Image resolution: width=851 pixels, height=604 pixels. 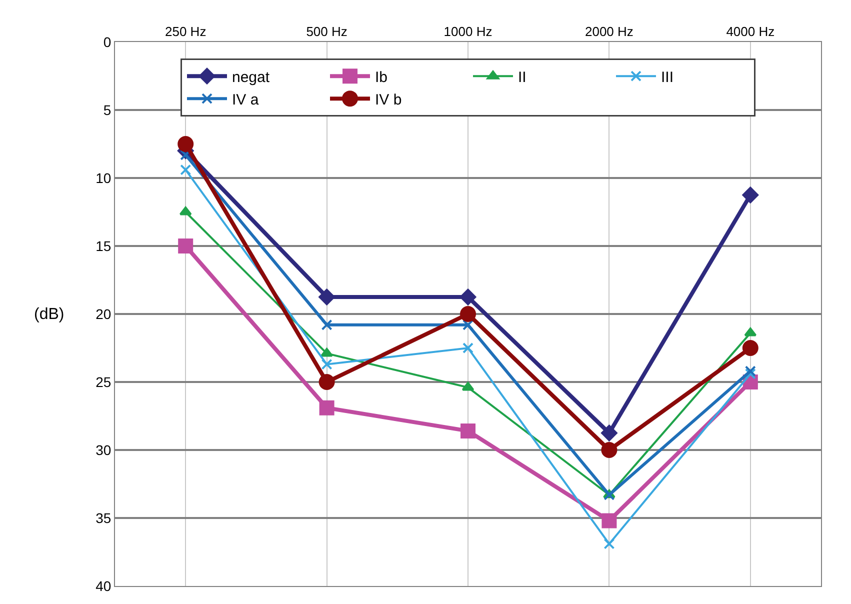 I want to click on y-tick-label: 40, so click(x=104, y=586).